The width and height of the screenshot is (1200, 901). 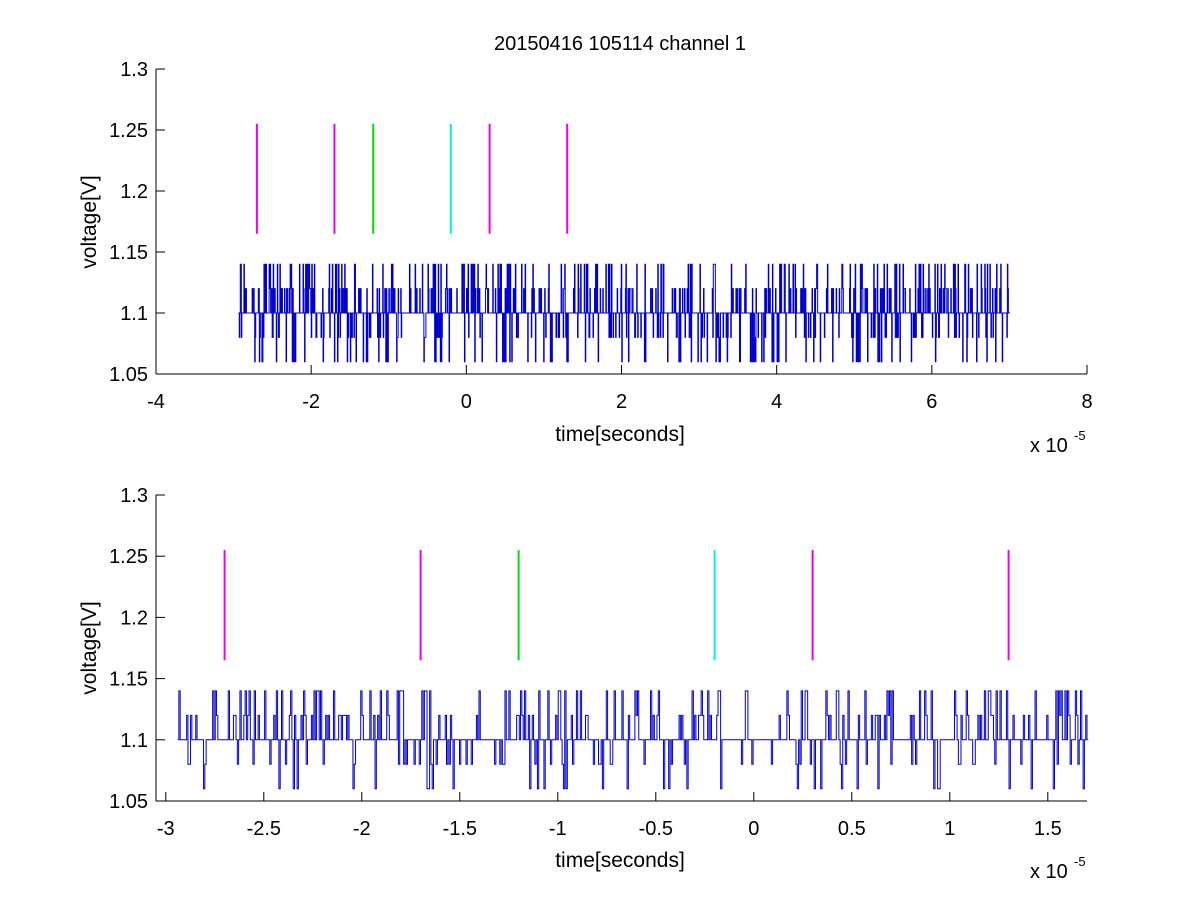 I want to click on x-tick-label: -0.5, so click(x=656, y=829).